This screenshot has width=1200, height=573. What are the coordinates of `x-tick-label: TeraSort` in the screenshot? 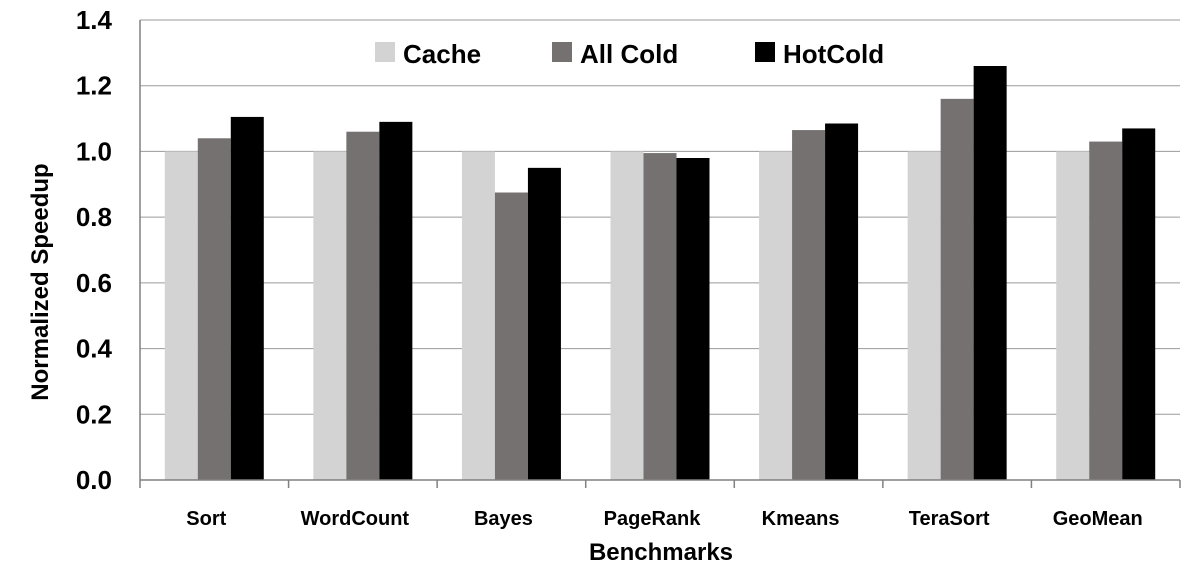 It's located at (949, 519).